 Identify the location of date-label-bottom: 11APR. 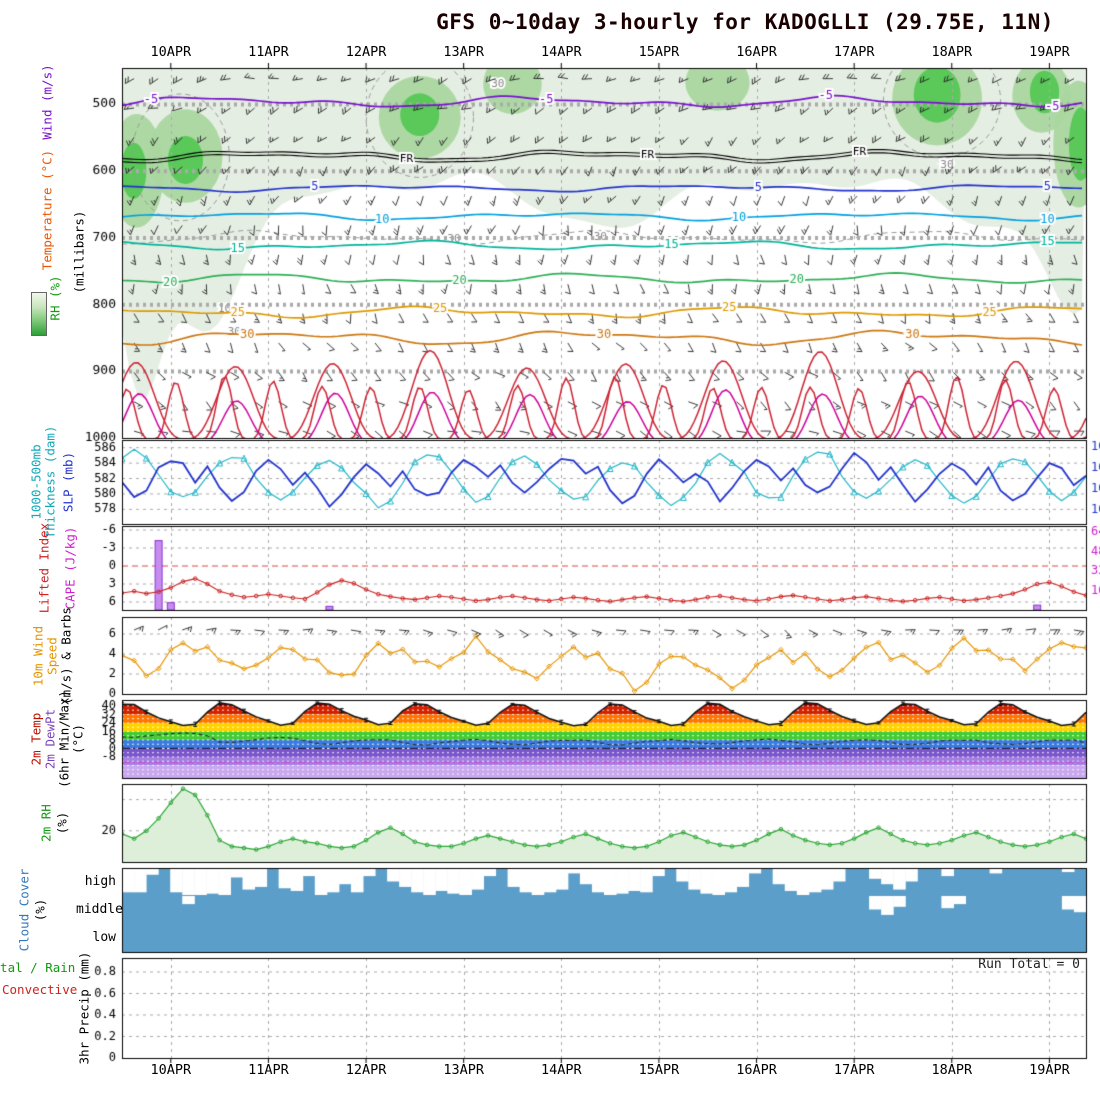
(268, 1070).